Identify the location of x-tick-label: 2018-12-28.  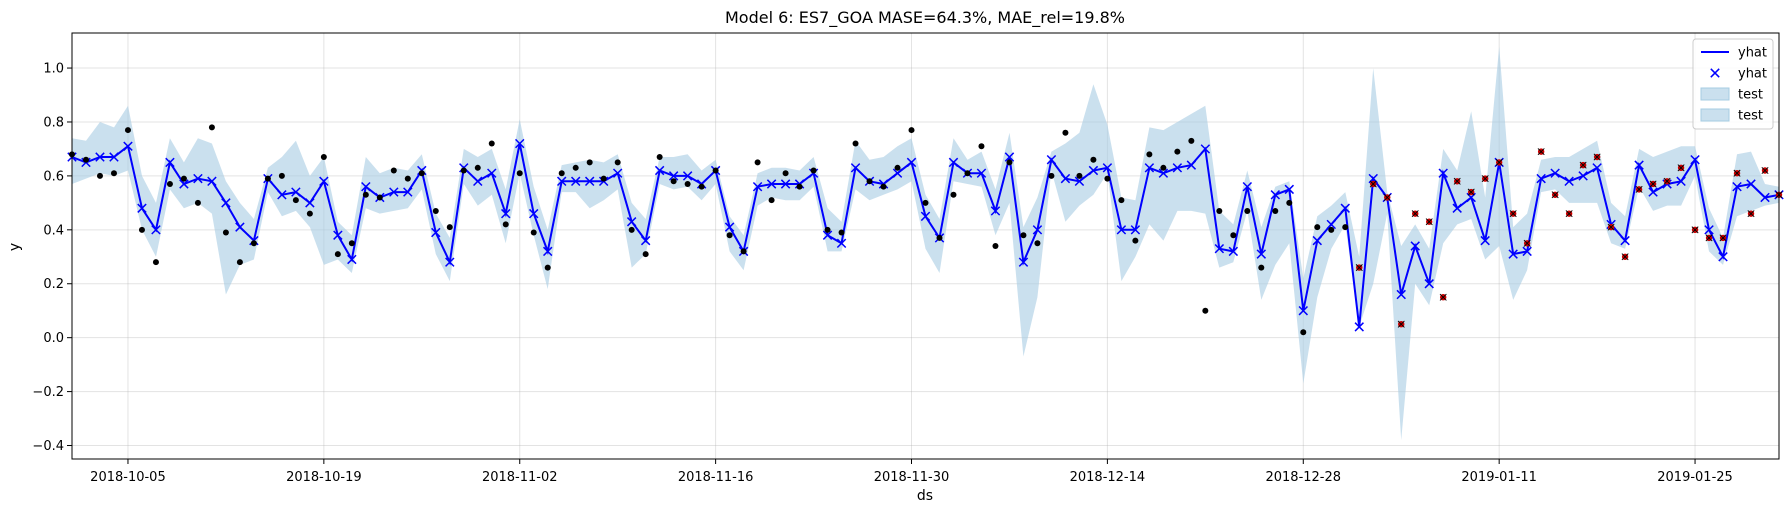
(1303, 477).